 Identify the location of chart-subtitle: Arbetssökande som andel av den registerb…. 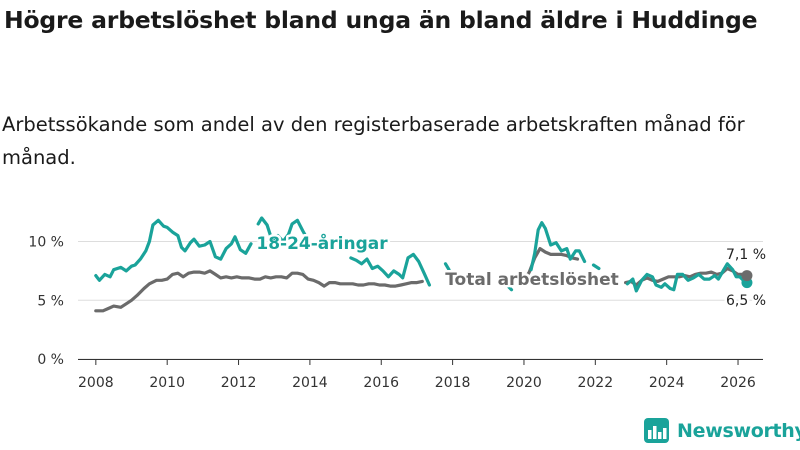
(373, 141).